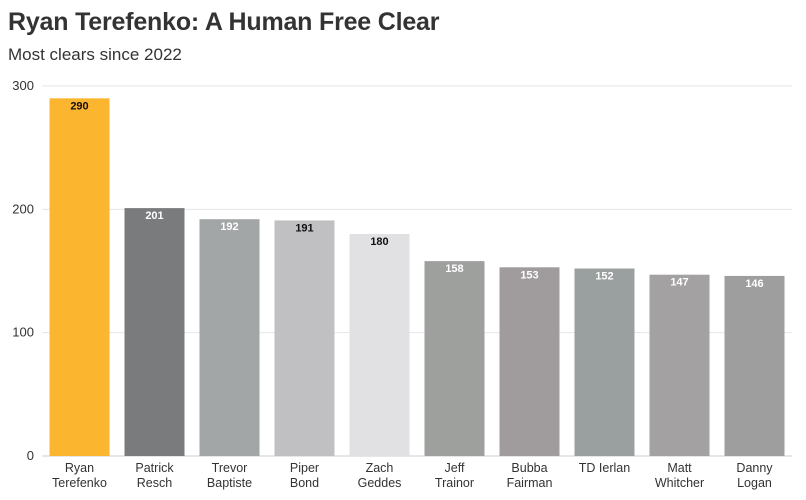 This screenshot has width=806, height=500. I want to click on value-label: 152, so click(604, 277).